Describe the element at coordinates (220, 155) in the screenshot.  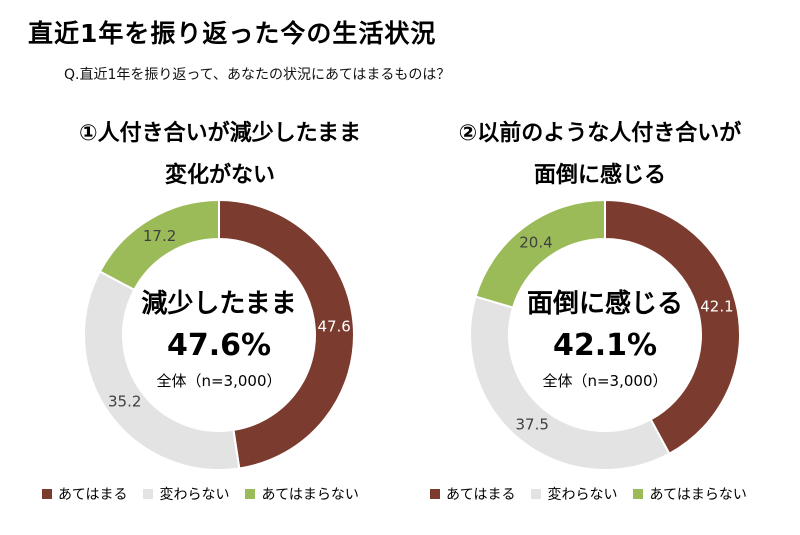
I see `chart-1-heading: ①人付き合いが減少したまま 変化がない` at that location.